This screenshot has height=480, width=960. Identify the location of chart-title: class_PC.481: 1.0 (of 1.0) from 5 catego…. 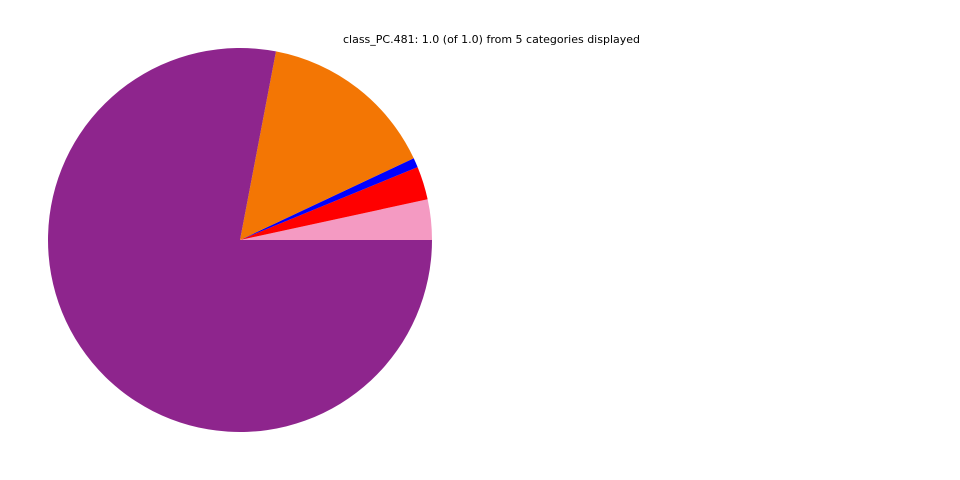
(491, 39).